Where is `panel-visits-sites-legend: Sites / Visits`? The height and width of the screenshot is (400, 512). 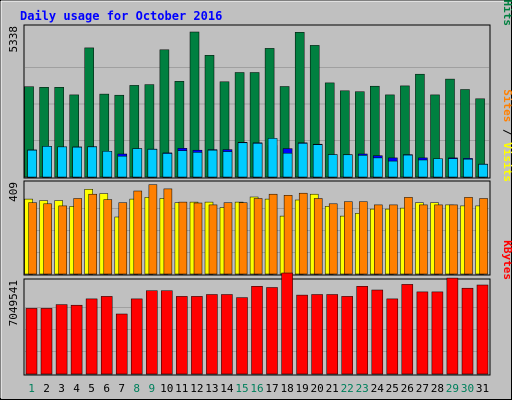
panel-visits-sites-legend: Sites / Visits is located at coordinates (506, 135).